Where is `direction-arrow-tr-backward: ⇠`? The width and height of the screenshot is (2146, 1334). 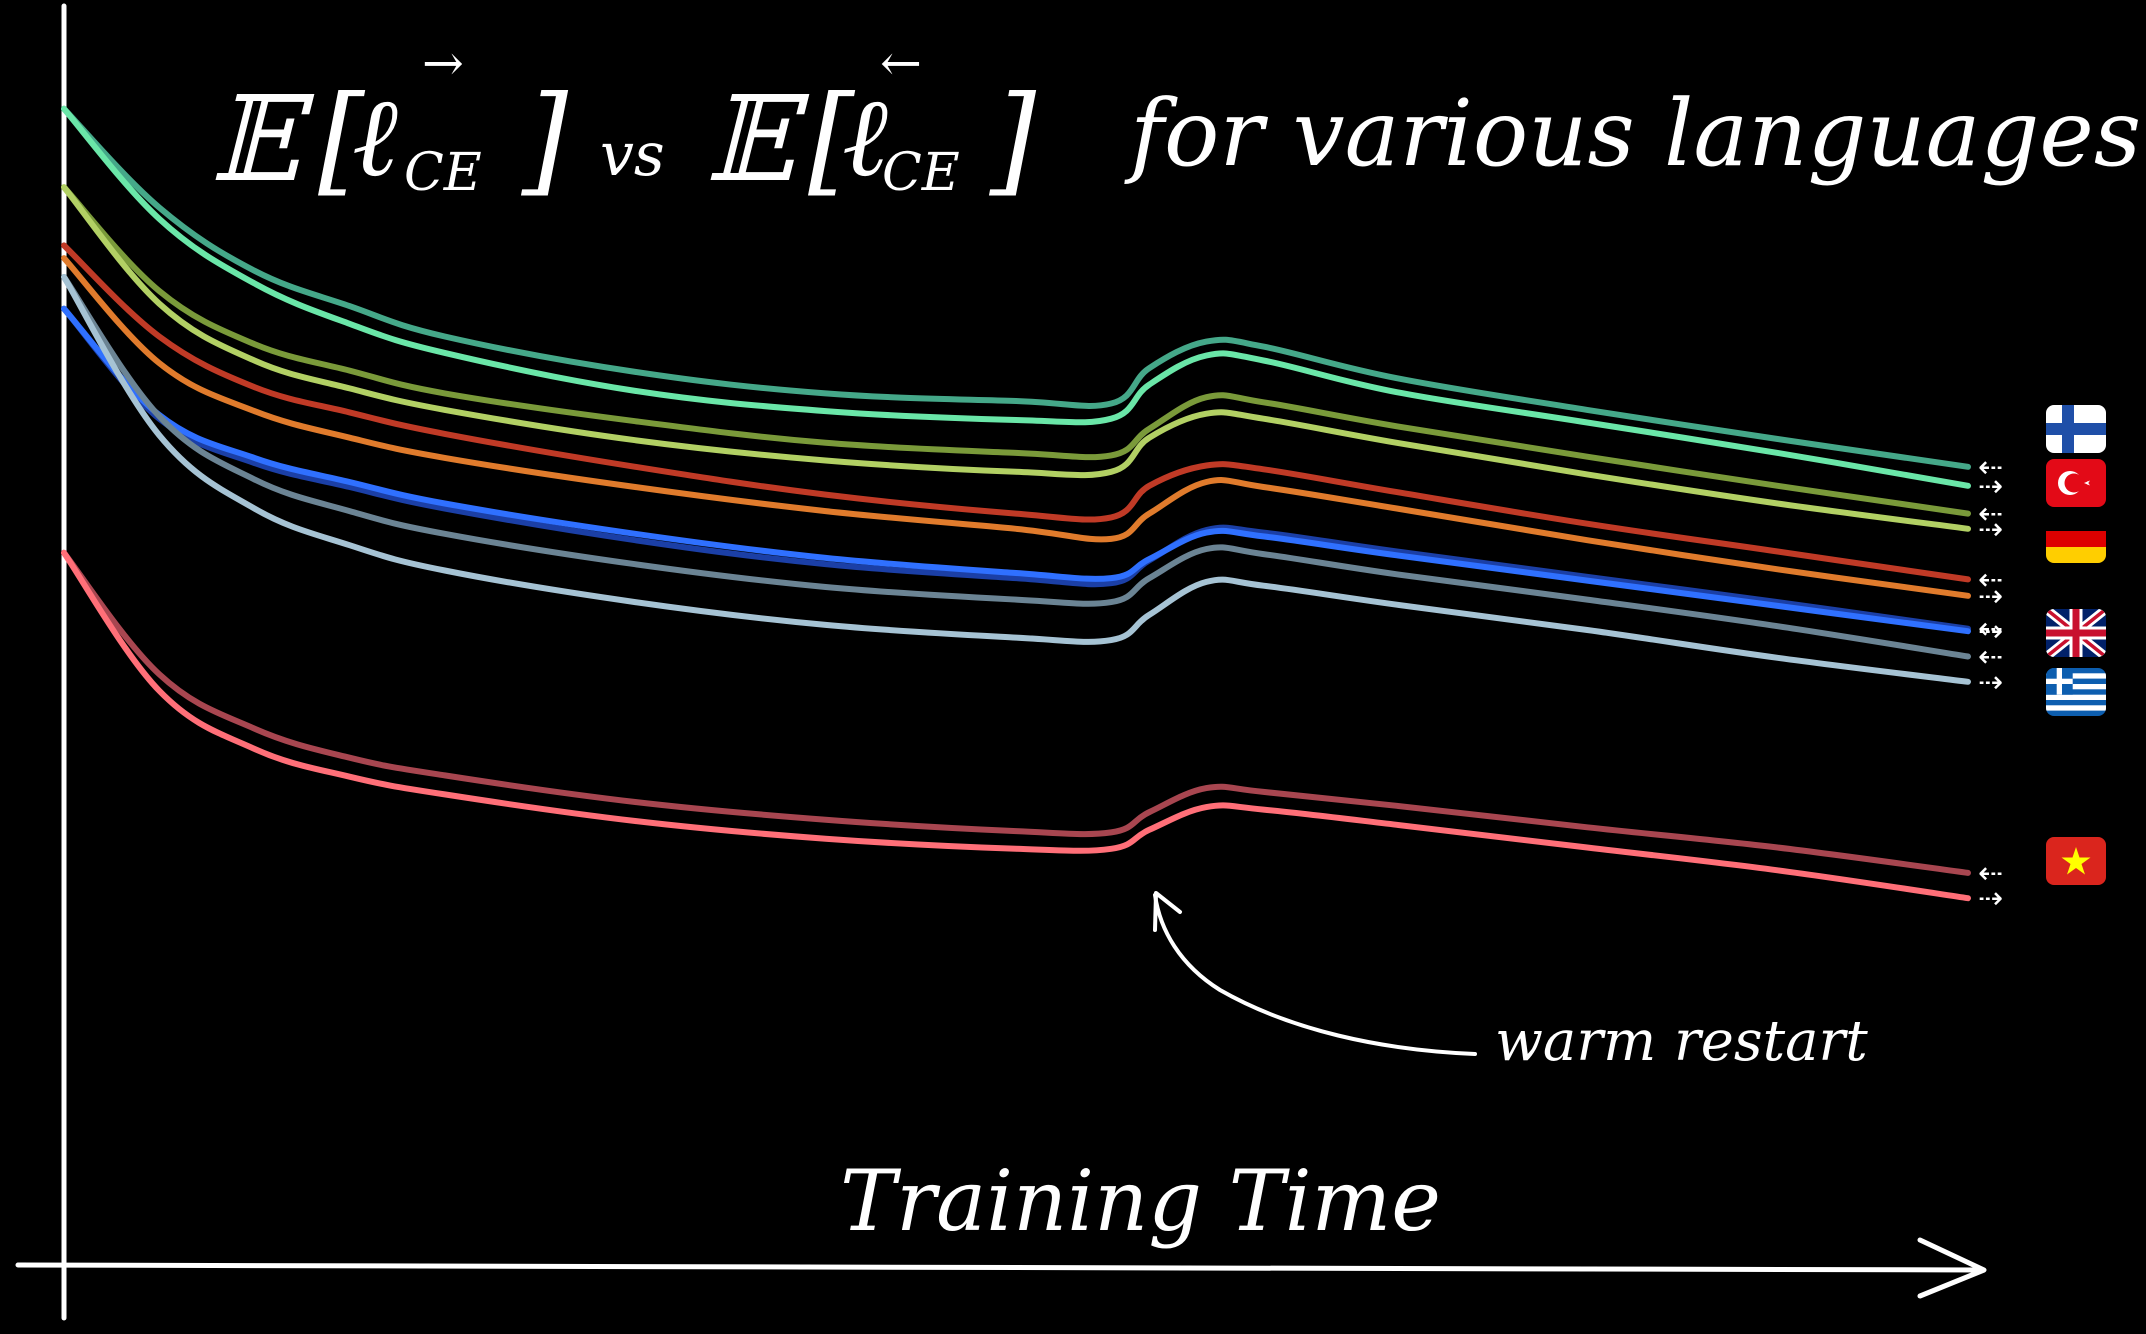 direction-arrow-tr-backward: ⇠ is located at coordinates (1990, 514).